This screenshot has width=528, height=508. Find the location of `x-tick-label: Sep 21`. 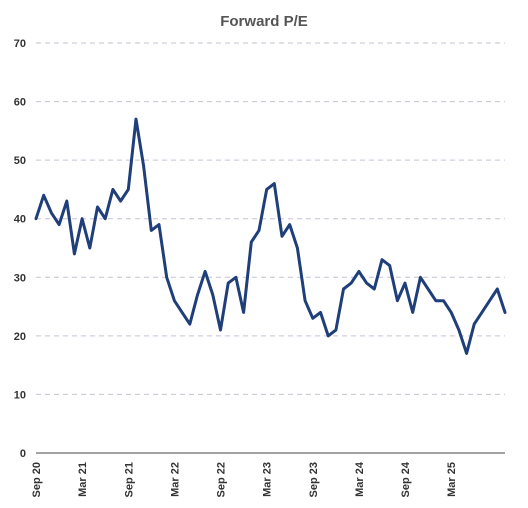

x-tick-label: Sep 21 is located at coordinates (129, 479).